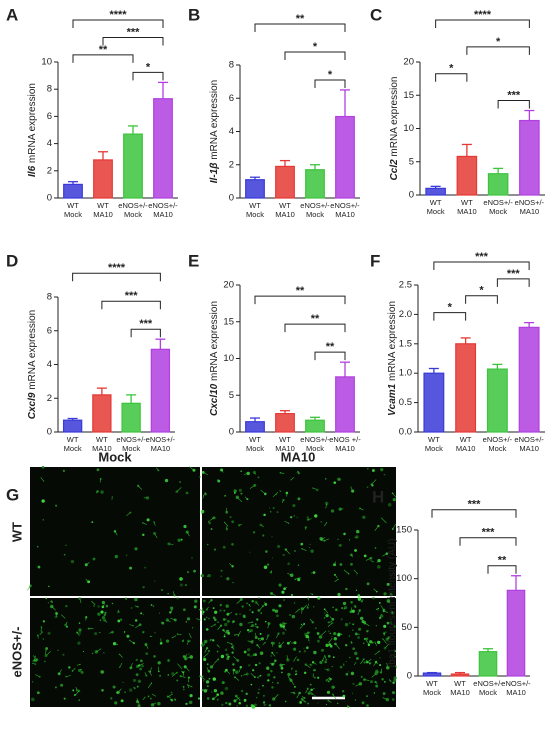 The width and height of the screenshot is (550, 739). Describe the element at coordinates (345, 439) in the screenshot. I see `x-tick-label: eNOS +/-` at that location.